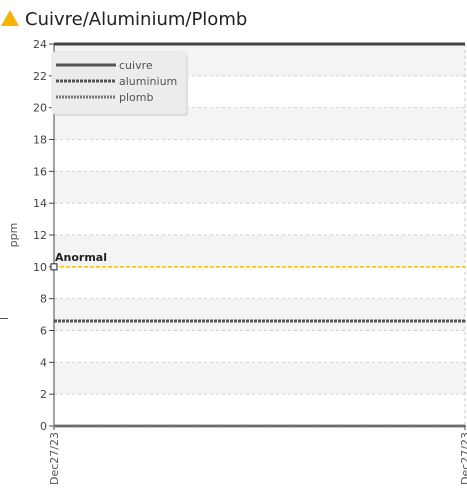 The width and height of the screenshot is (467, 490). I want to click on y-tick-label: 24, so click(40, 44).